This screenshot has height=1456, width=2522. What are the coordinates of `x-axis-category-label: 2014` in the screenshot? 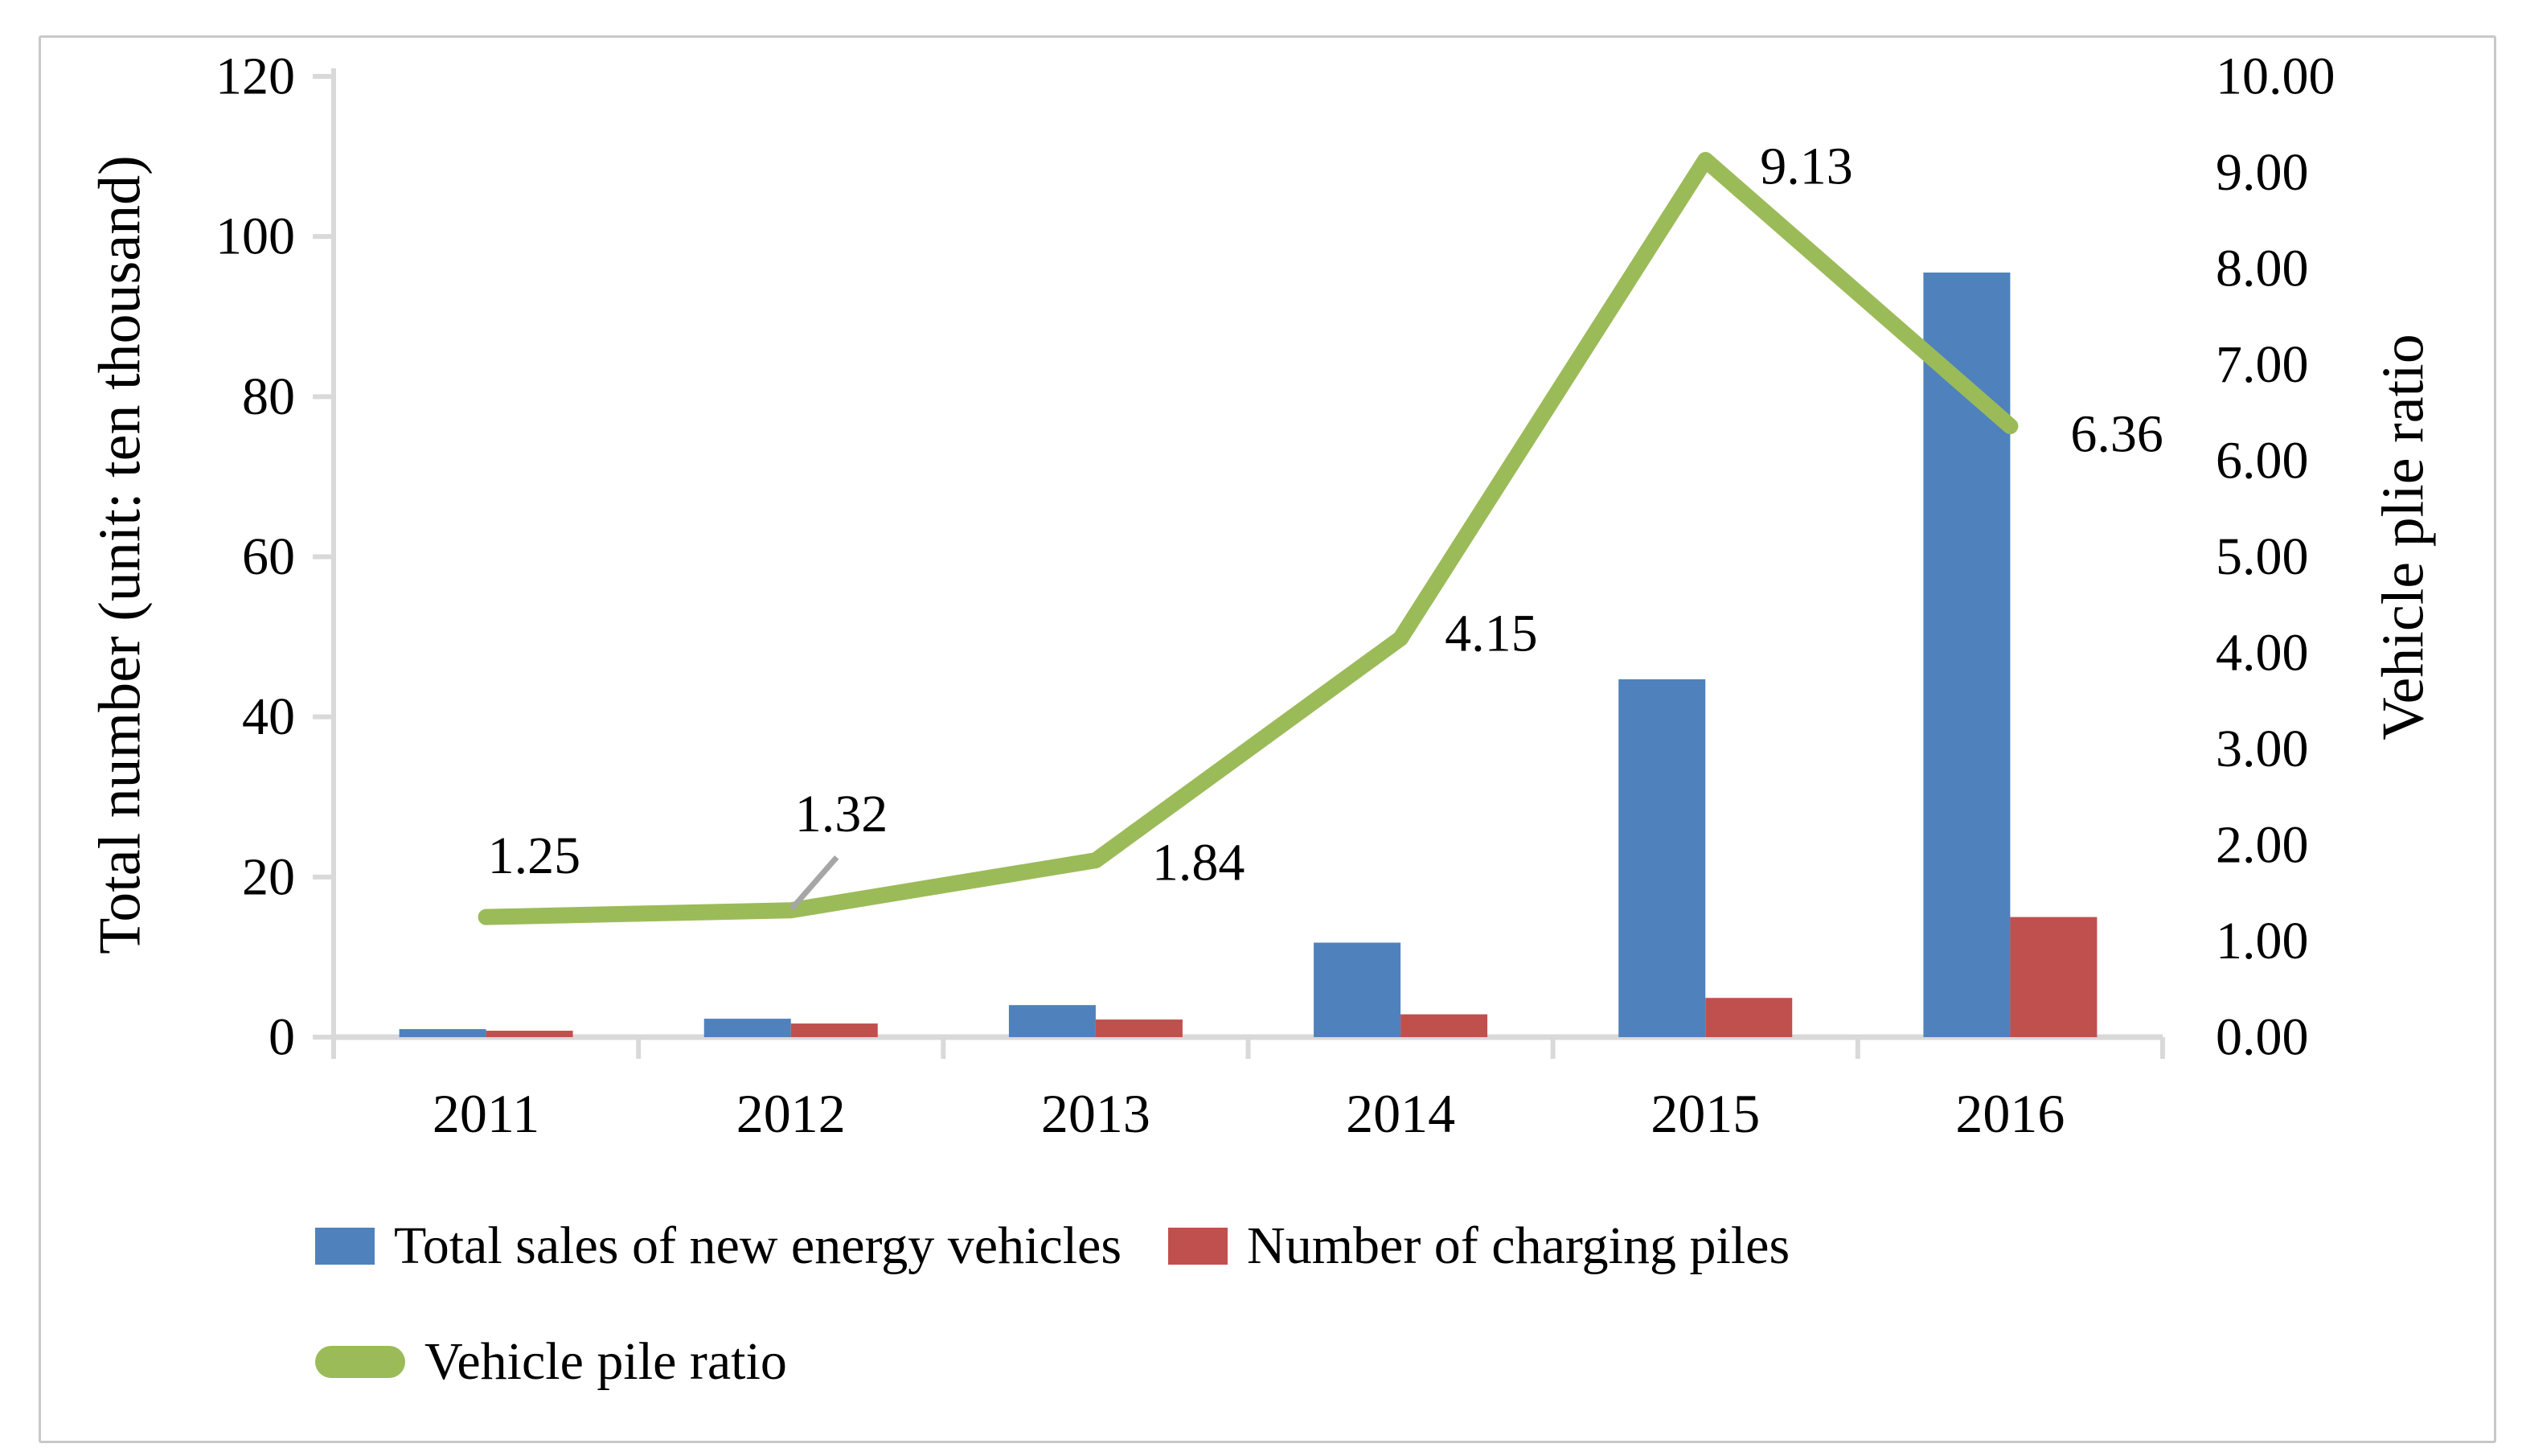 It's located at (1401, 1113).